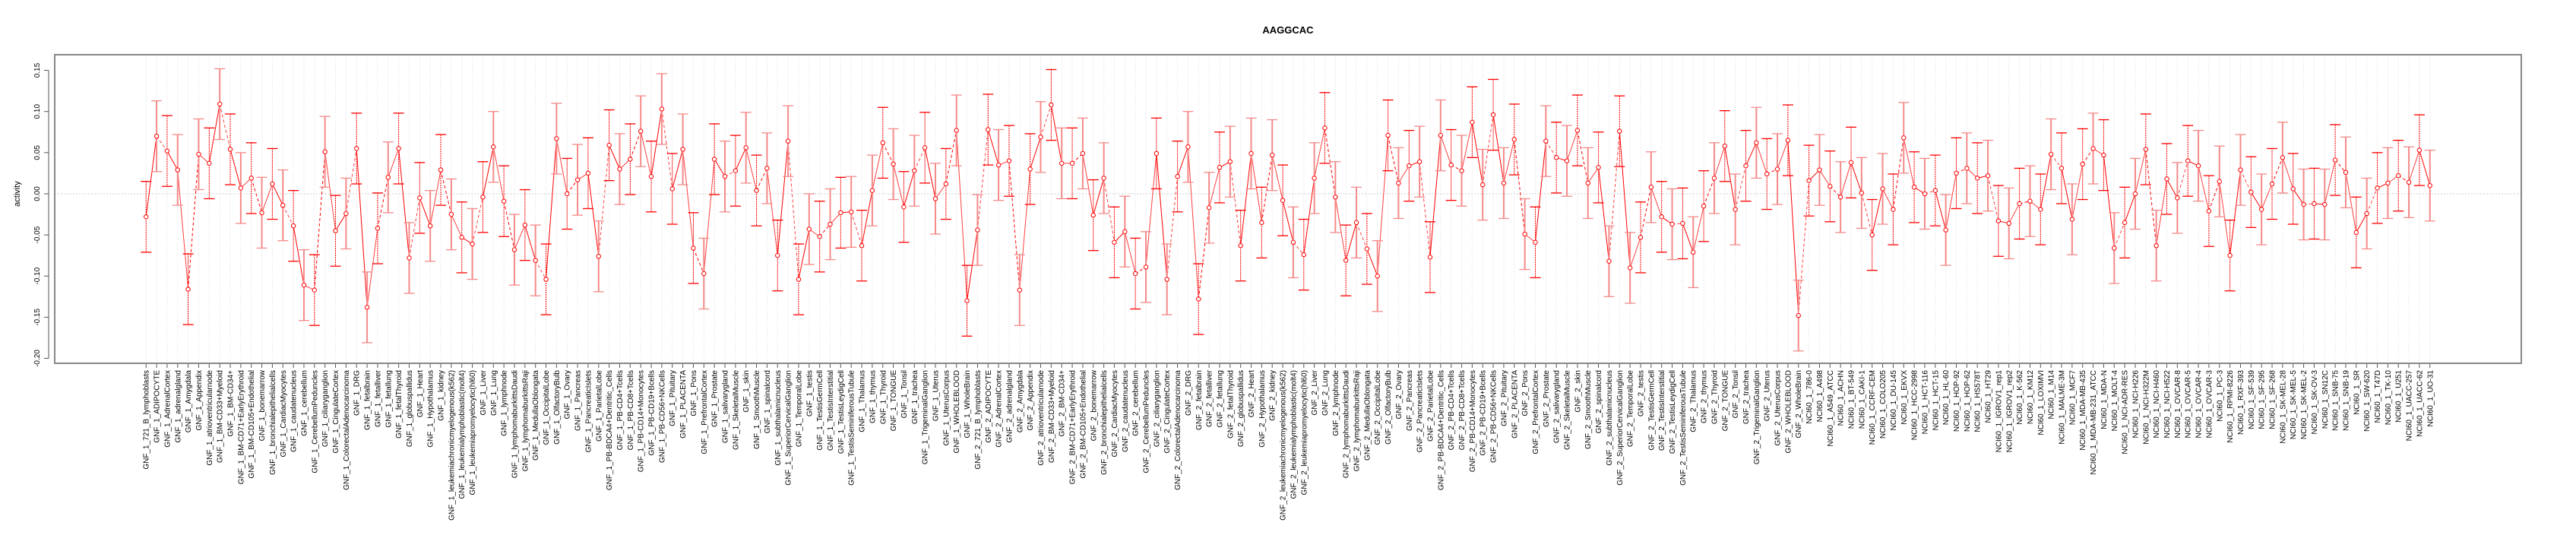 The image size is (2576, 551). Describe the element at coordinates (378, 398) in the screenshot. I see `x-tick-label: GNF_1_fetalliver` at that location.